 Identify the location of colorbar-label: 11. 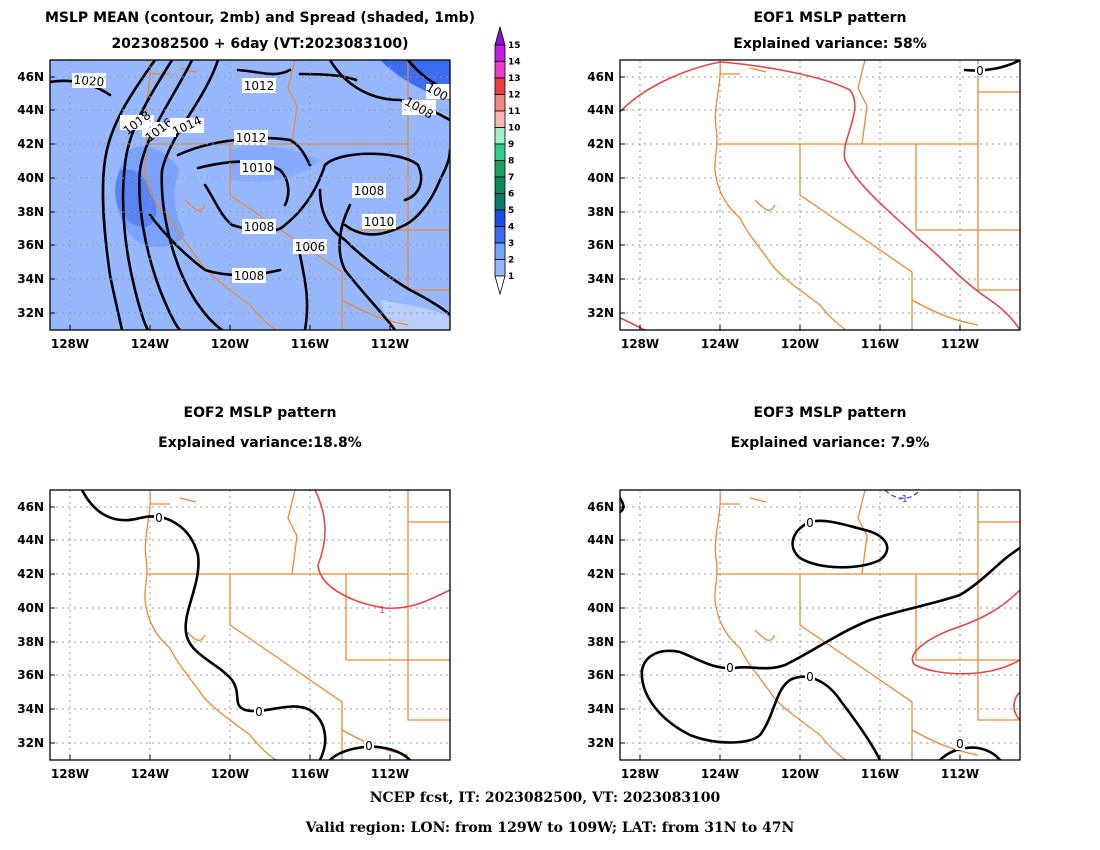
(514, 112).